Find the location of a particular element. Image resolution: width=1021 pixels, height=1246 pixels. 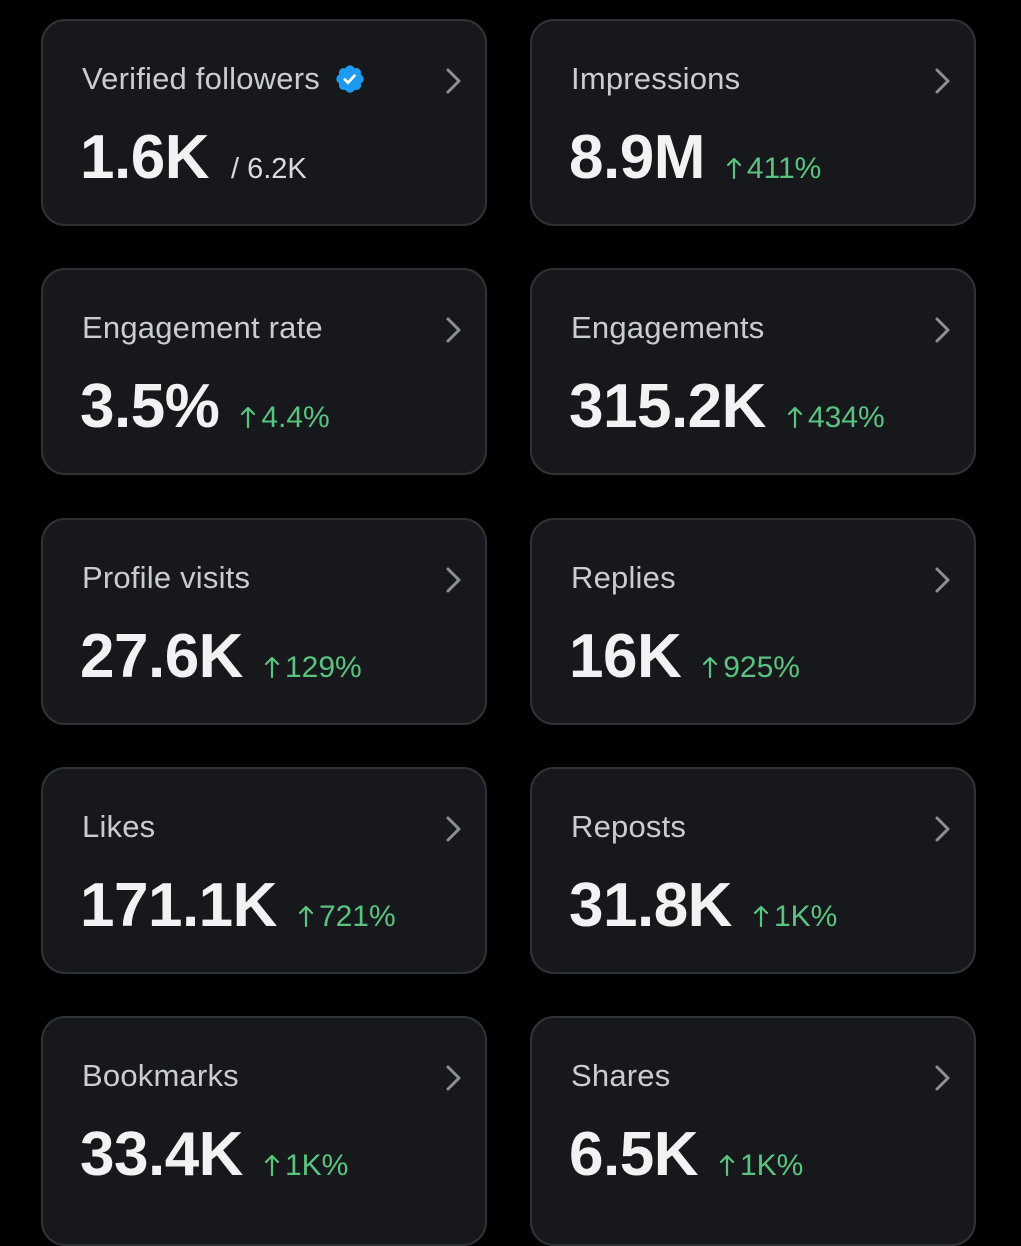

metric-value: 315.2K is located at coordinates (667, 406).